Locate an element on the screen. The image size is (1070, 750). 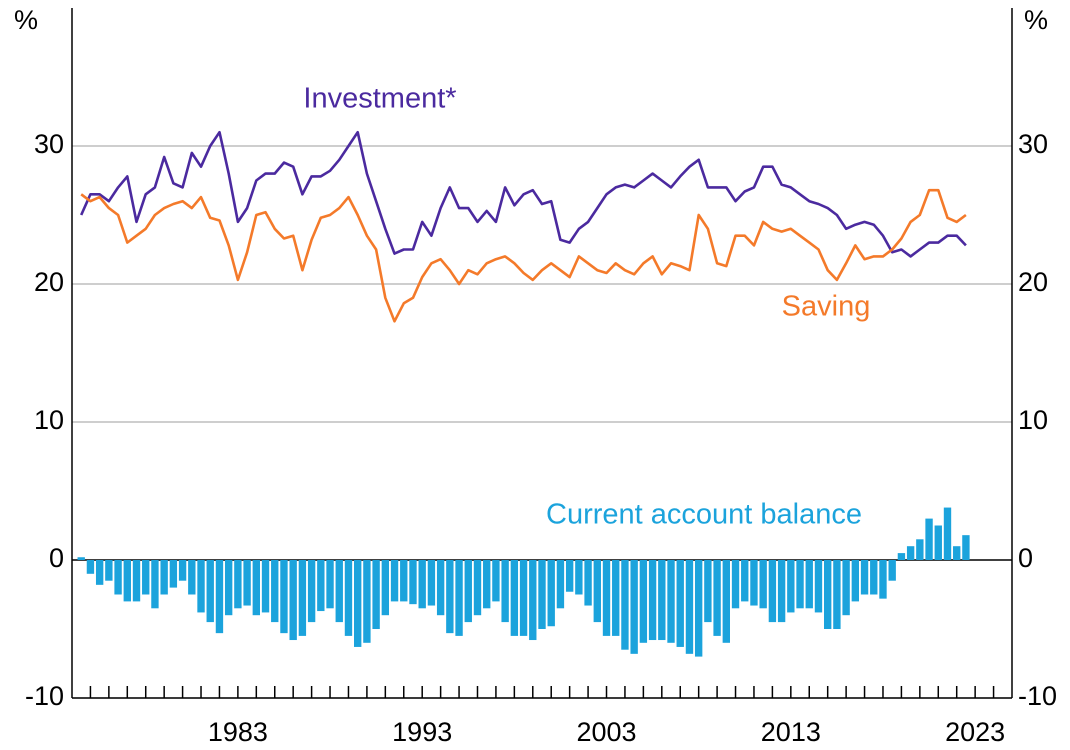
y2-tick-label: -10 is located at coordinates (1037, 696).